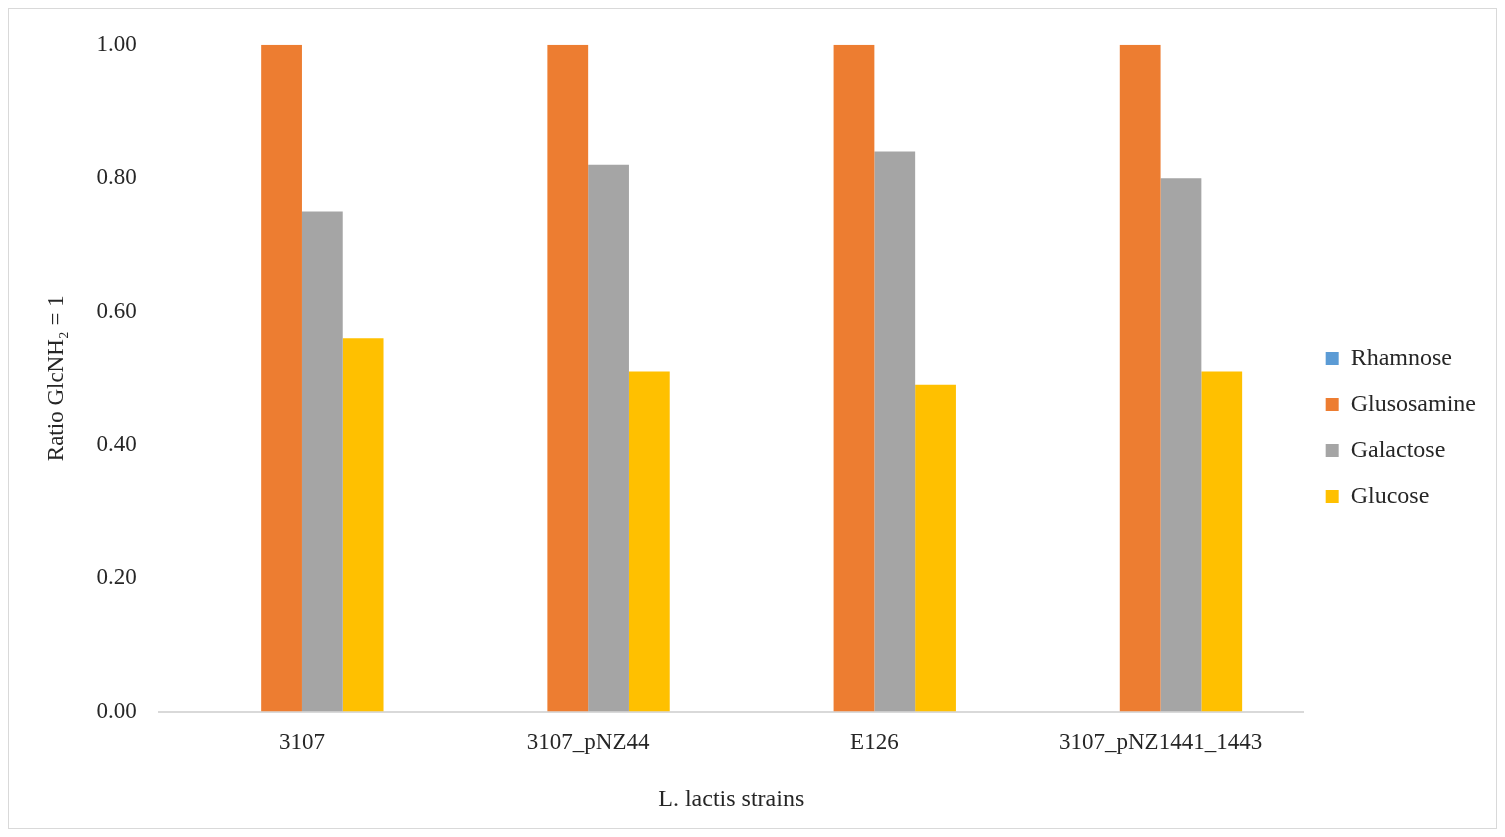 Image resolution: width=1505 pixels, height=837 pixels. I want to click on legend-label: Rhamnose, so click(1401, 356).